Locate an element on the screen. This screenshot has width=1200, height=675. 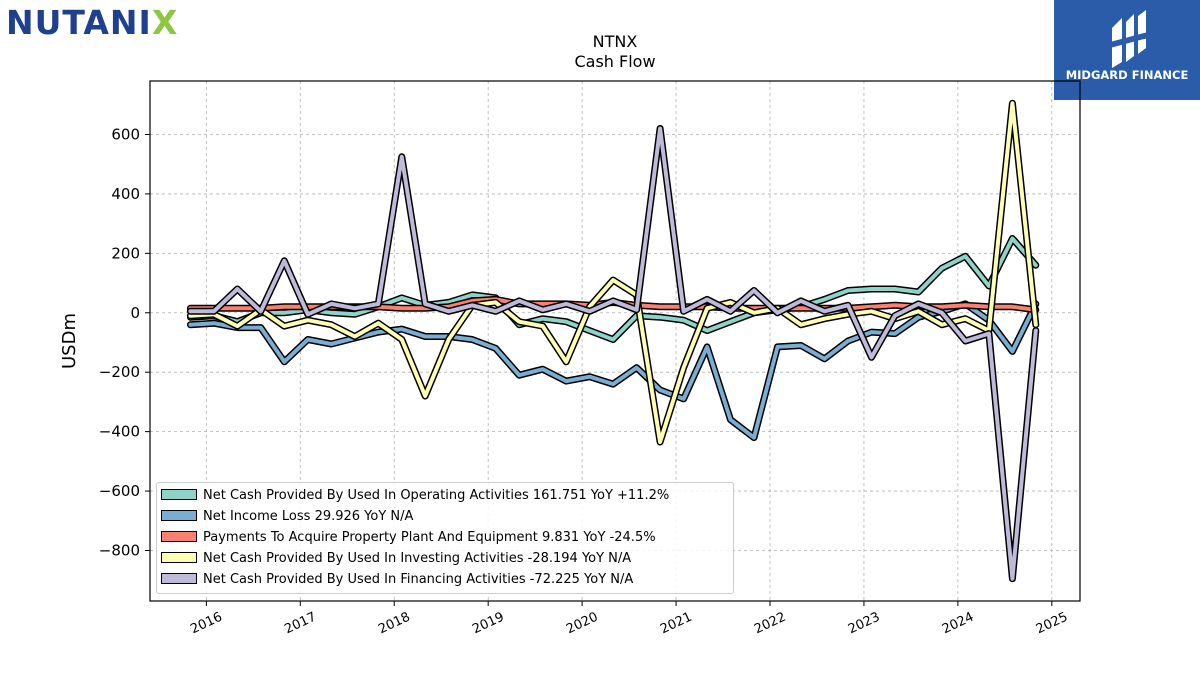
y-tick-label: −200 is located at coordinates (119, 372).